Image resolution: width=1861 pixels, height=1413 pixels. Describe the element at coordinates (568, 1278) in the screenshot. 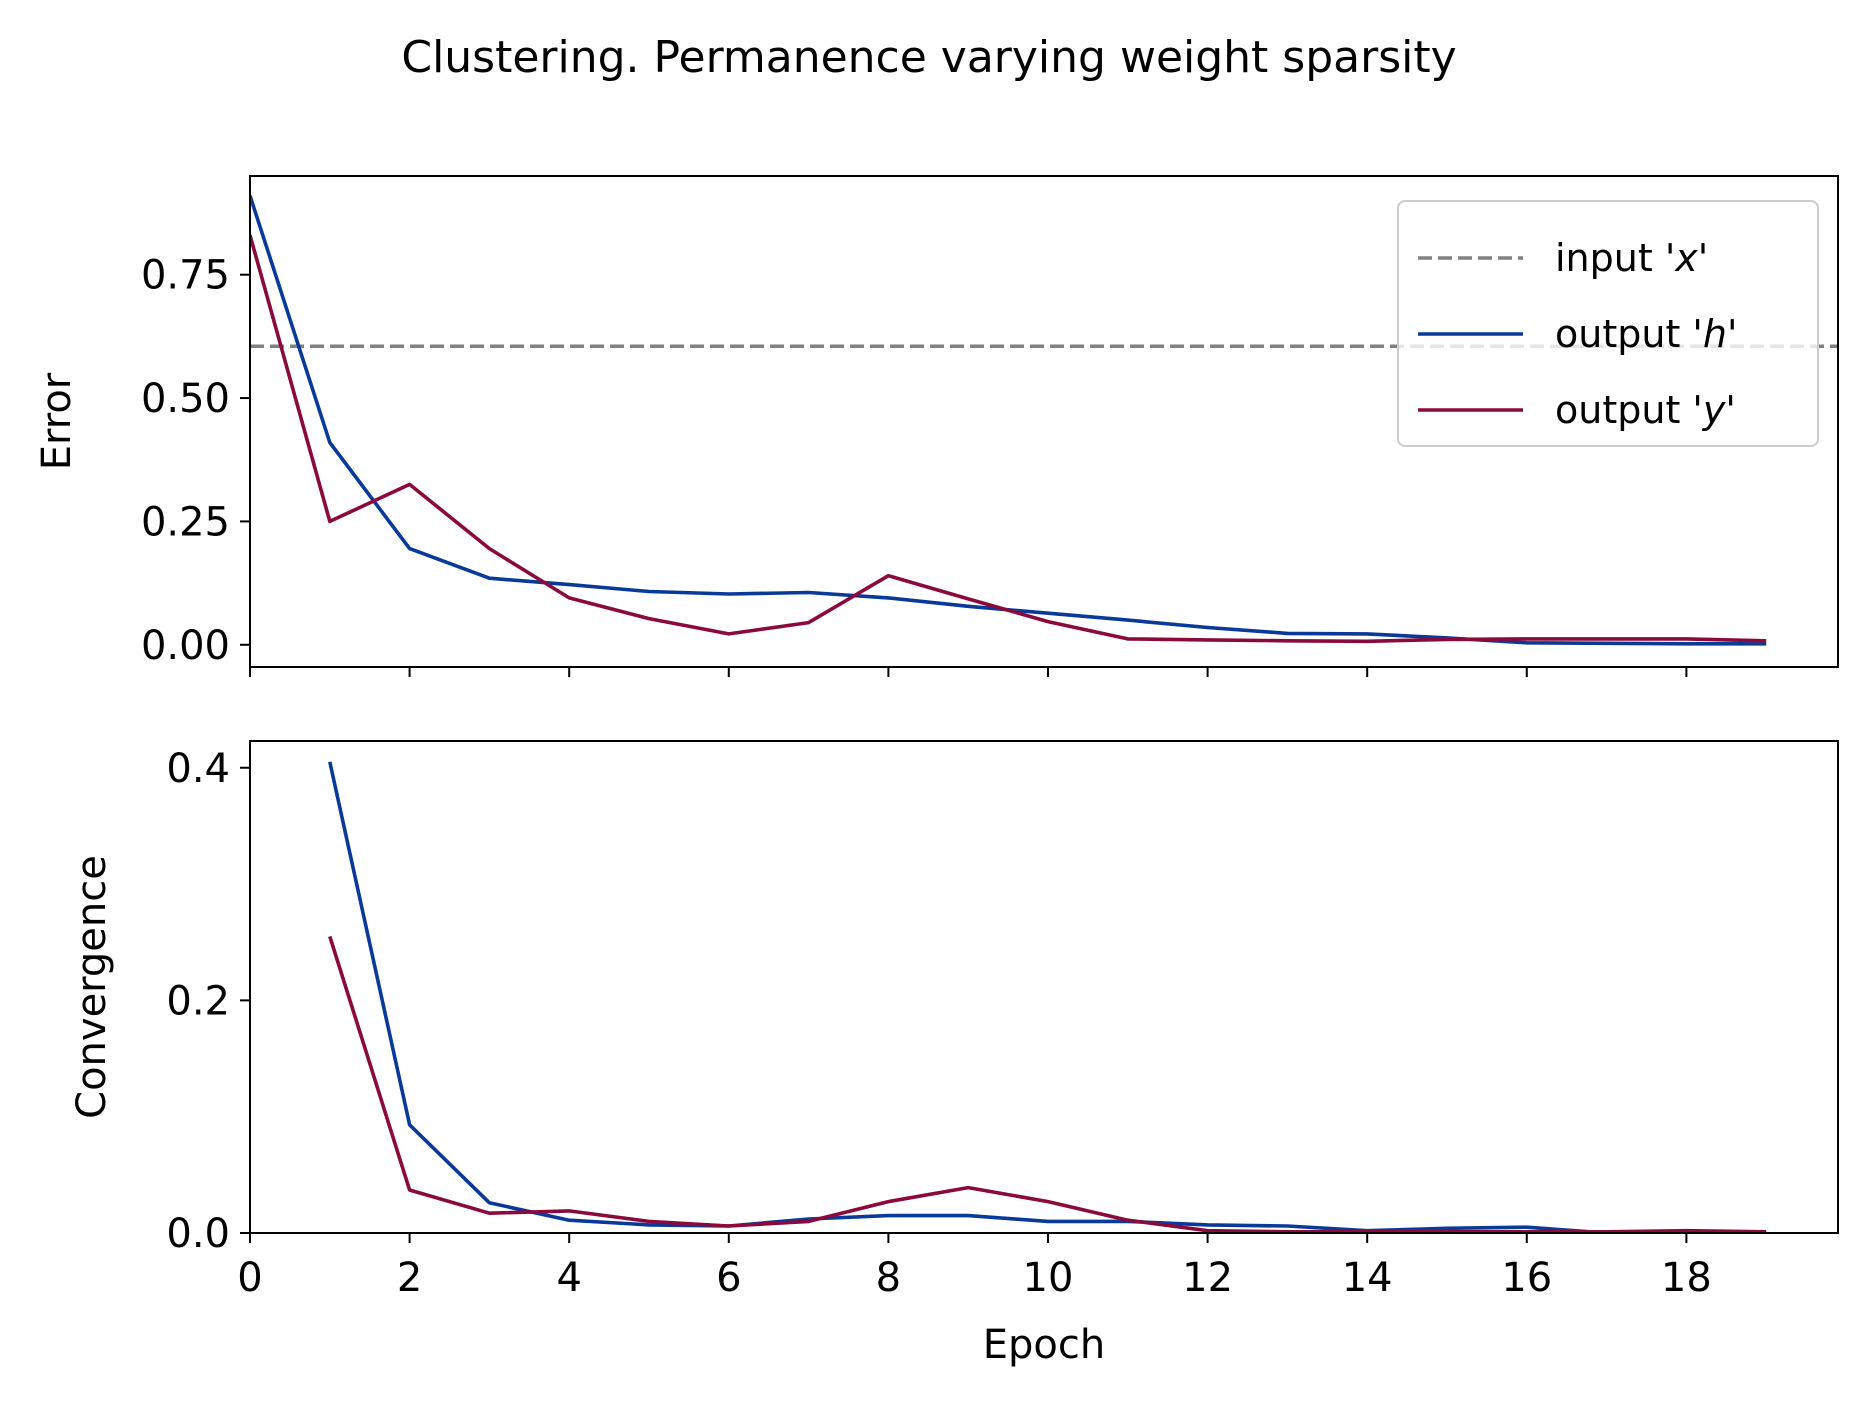

I see `x-tick-label: 4` at that location.